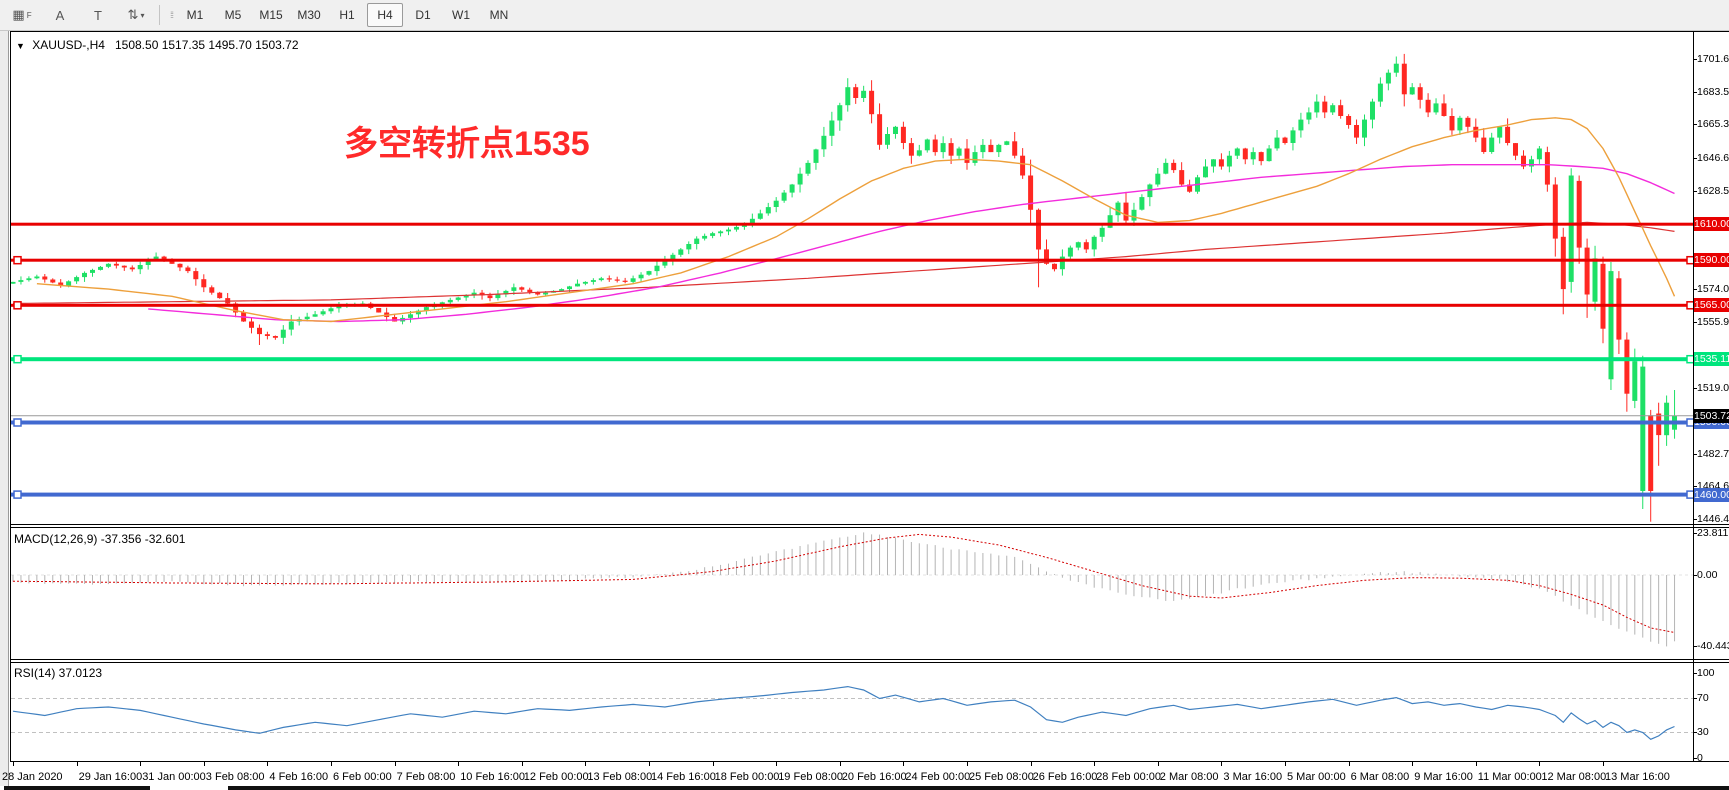  I want to click on level-line-1500.00, so click(852, 422).